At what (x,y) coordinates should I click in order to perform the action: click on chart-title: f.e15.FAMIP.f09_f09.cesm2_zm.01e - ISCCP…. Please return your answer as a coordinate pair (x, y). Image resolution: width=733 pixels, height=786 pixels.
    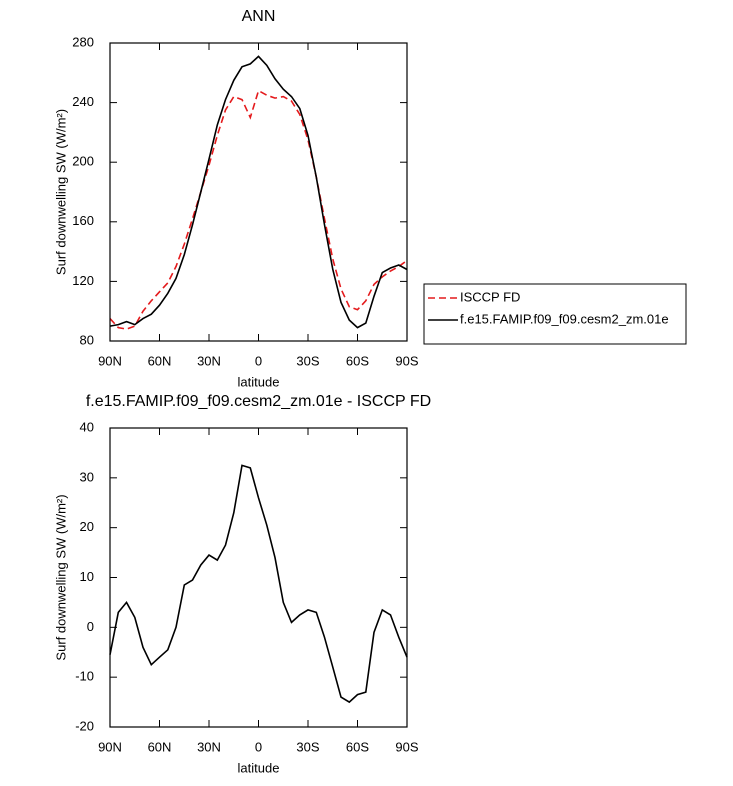
    Looking at the image, I should click on (258, 401).